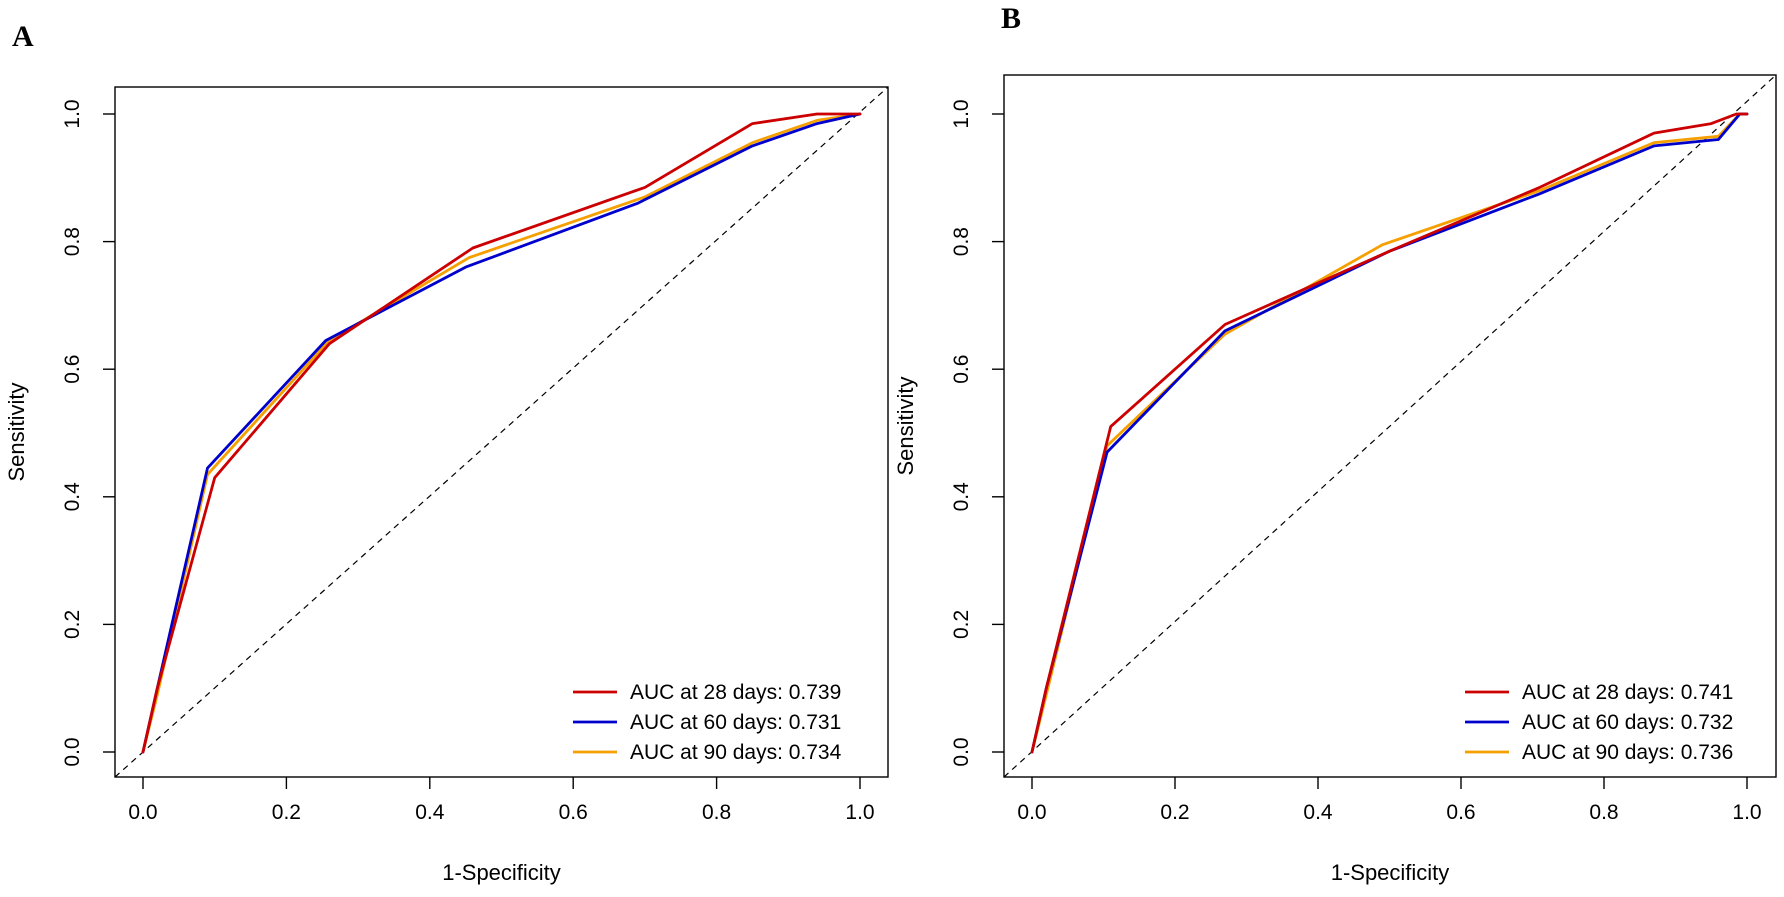  I want to click on legend-label: AUC at 60 days: 0.731, so click(735, 722).